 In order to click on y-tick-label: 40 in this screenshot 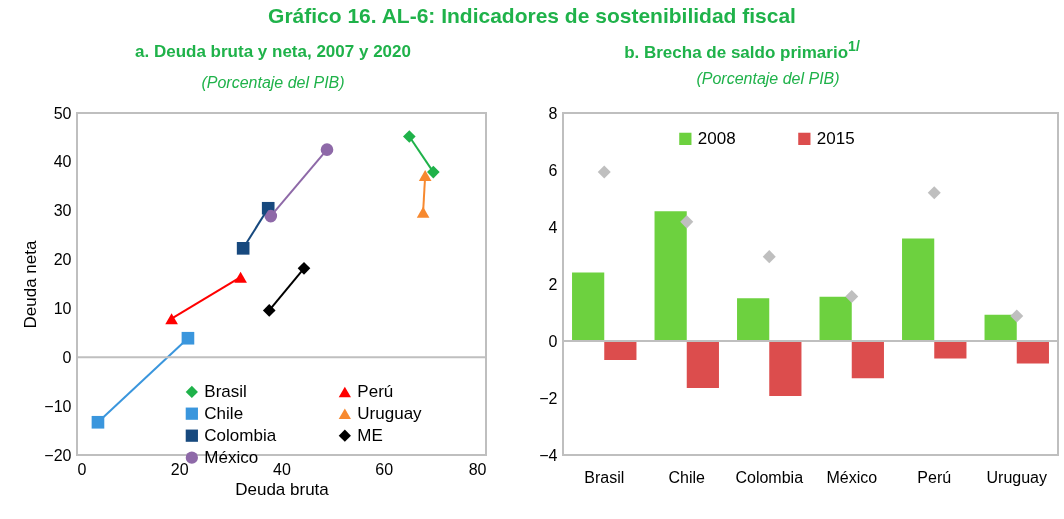, I will do `click(62, 162)`.